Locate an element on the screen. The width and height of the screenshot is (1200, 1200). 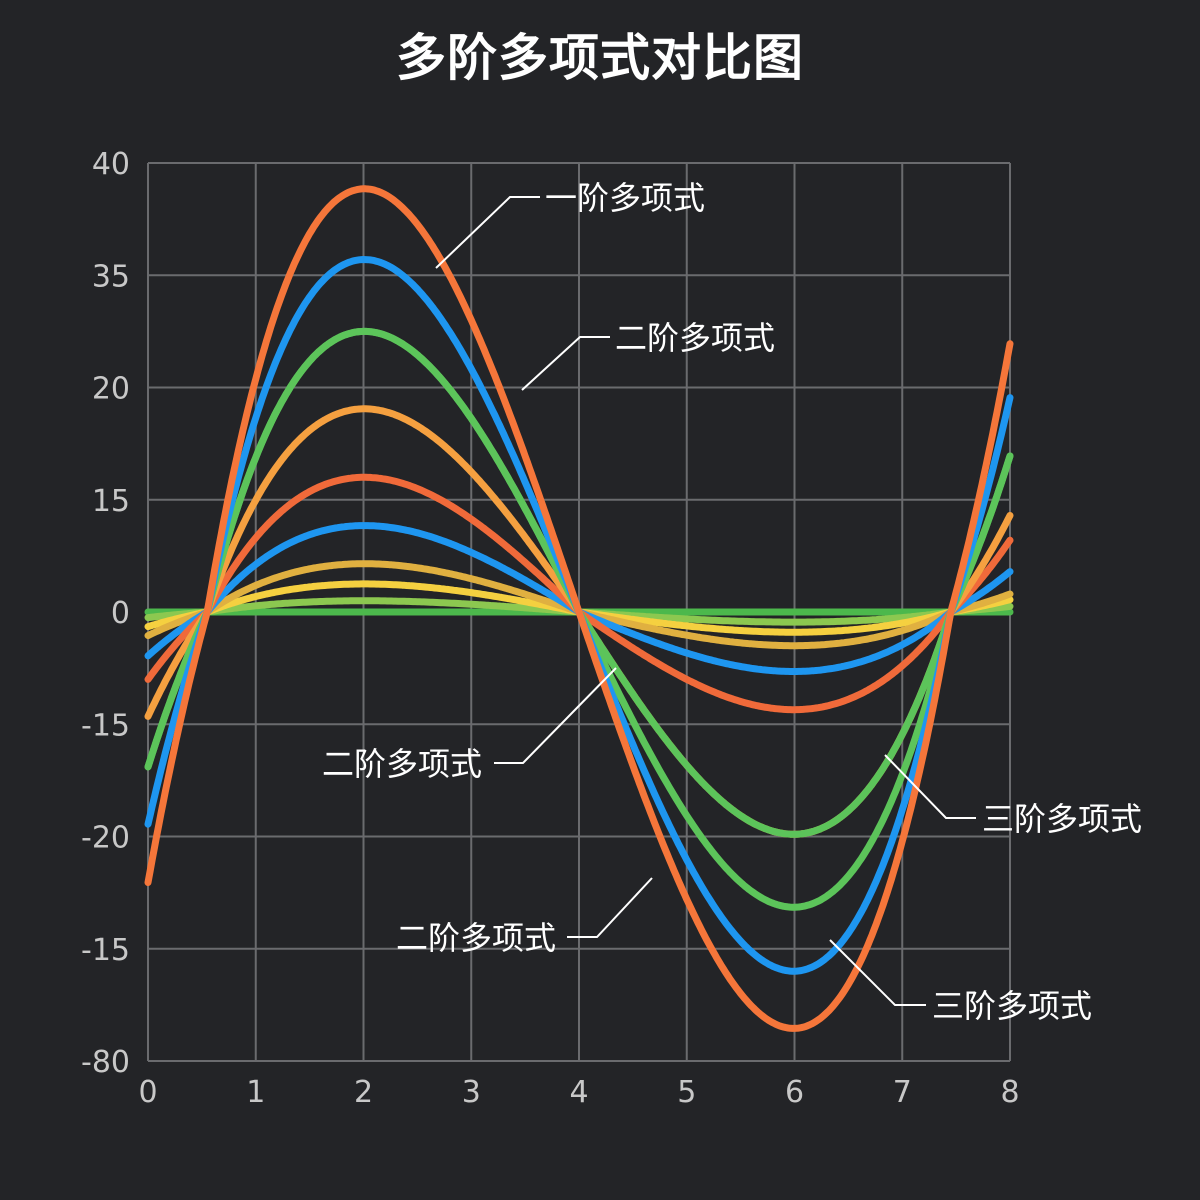
x-tick-label: 0 is located at coordinates (147, 1092).